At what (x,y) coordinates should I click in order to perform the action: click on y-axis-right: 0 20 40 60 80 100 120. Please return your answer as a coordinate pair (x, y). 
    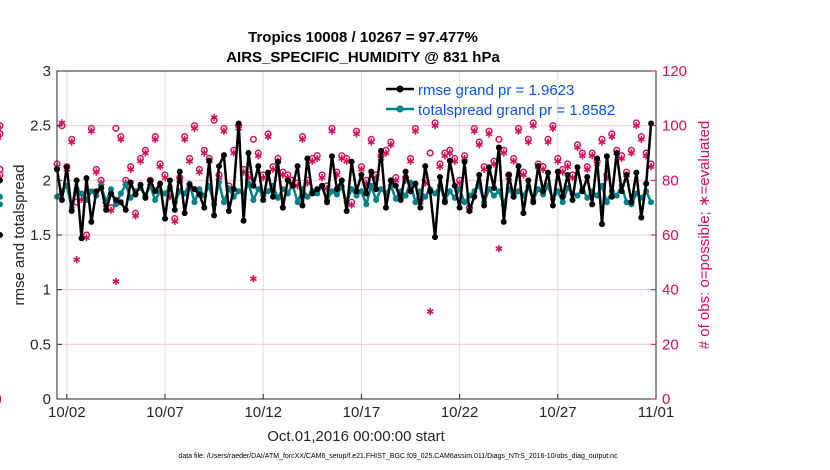
    Looking at the image, I should click on (669, 235).